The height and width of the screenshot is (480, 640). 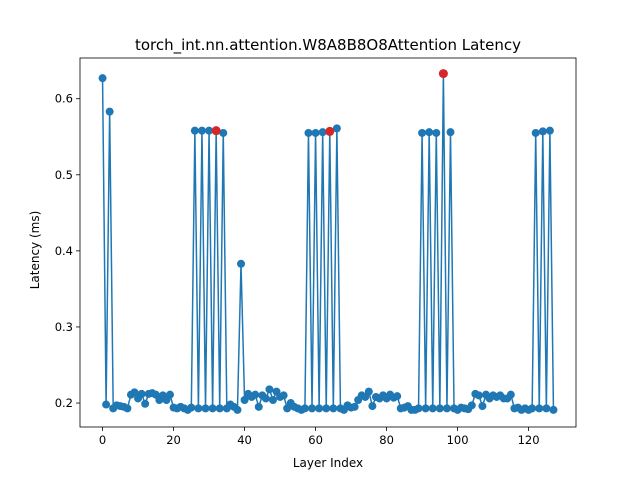 I want to click on x-axis-label: Layer Index, so click(x=328, y=463).